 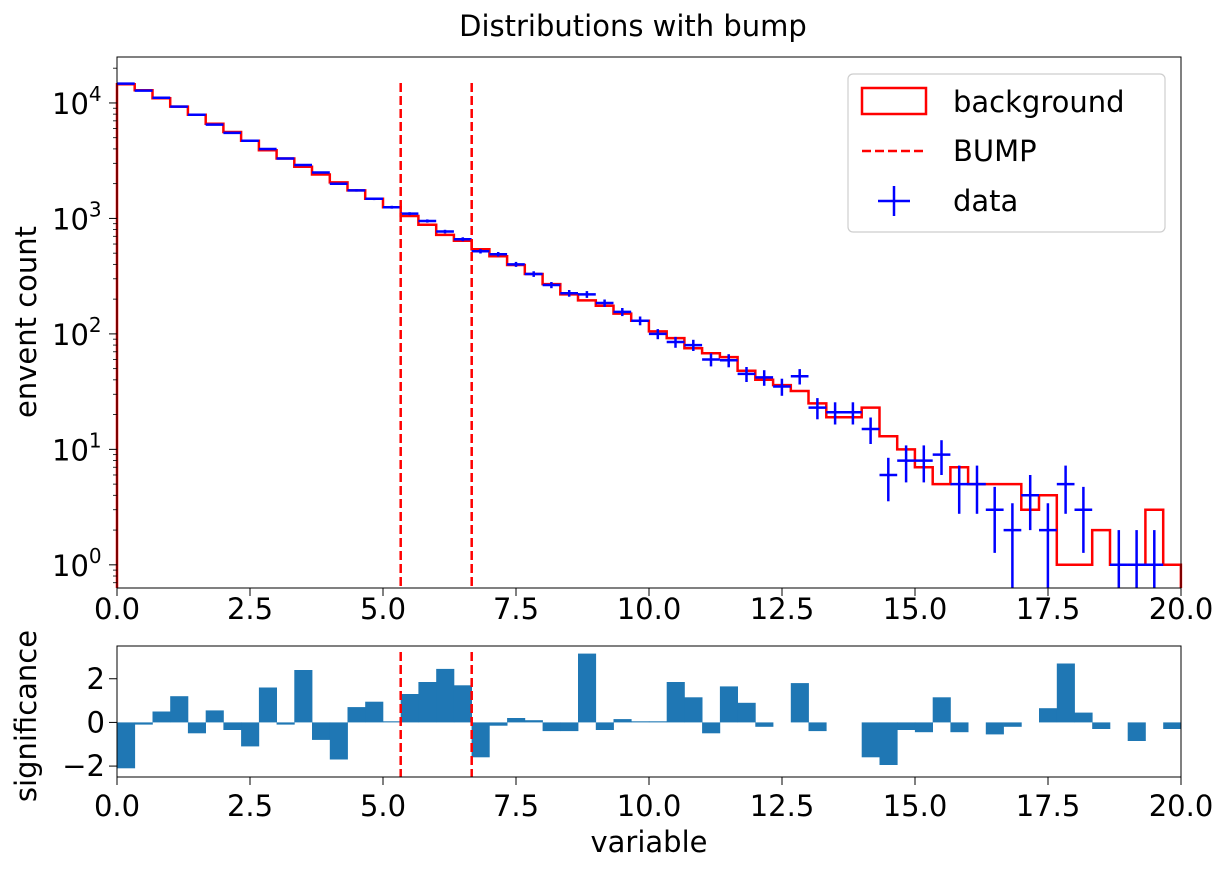 I want to click on bottom-bump-lines, so click(x=436, y=714).